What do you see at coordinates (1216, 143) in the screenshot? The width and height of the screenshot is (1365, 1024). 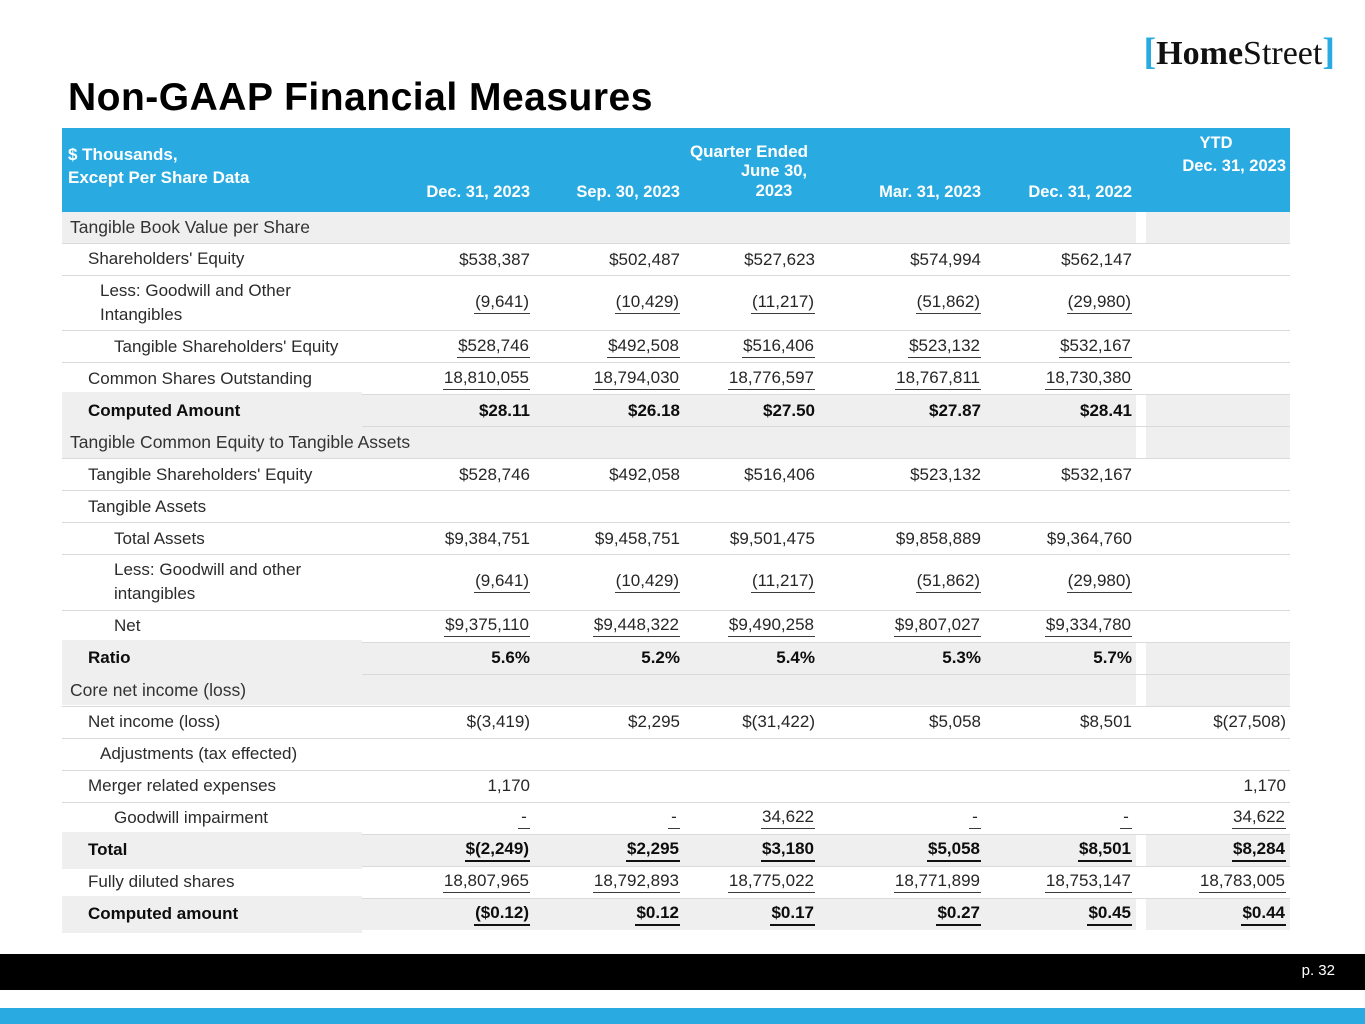 I see `ytd-label: YTD` at bounding box center [1216, 143].